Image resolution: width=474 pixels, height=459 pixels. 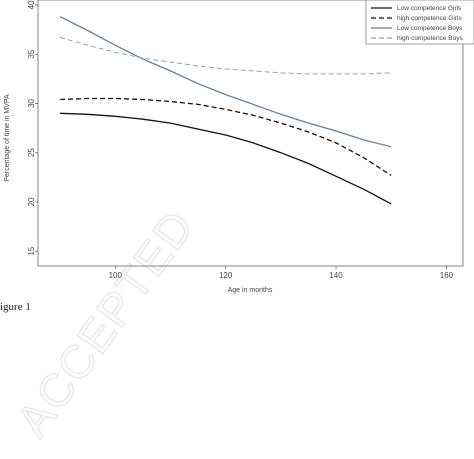 I want to click on series-line-high-competence-boys, so click(x=225, y=55).